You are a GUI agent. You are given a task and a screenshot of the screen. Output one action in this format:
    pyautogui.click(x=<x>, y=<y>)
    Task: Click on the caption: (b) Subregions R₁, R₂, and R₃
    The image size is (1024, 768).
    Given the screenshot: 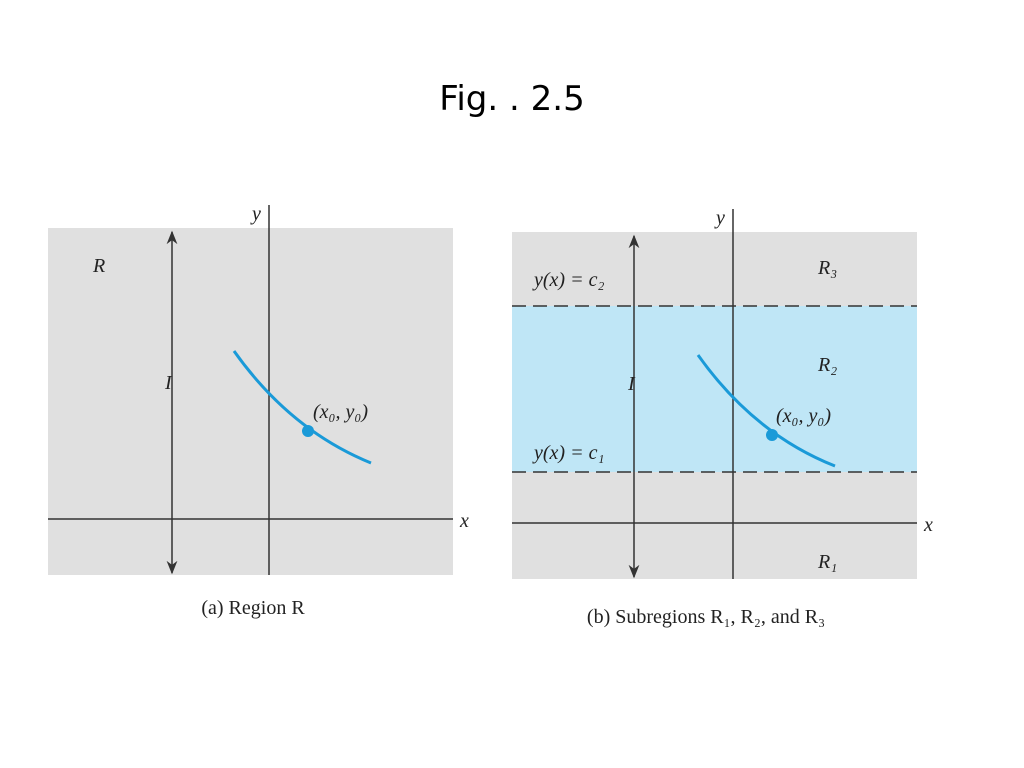 What is the action you would take?
    pyautogui.click(x=706, y=617)
    